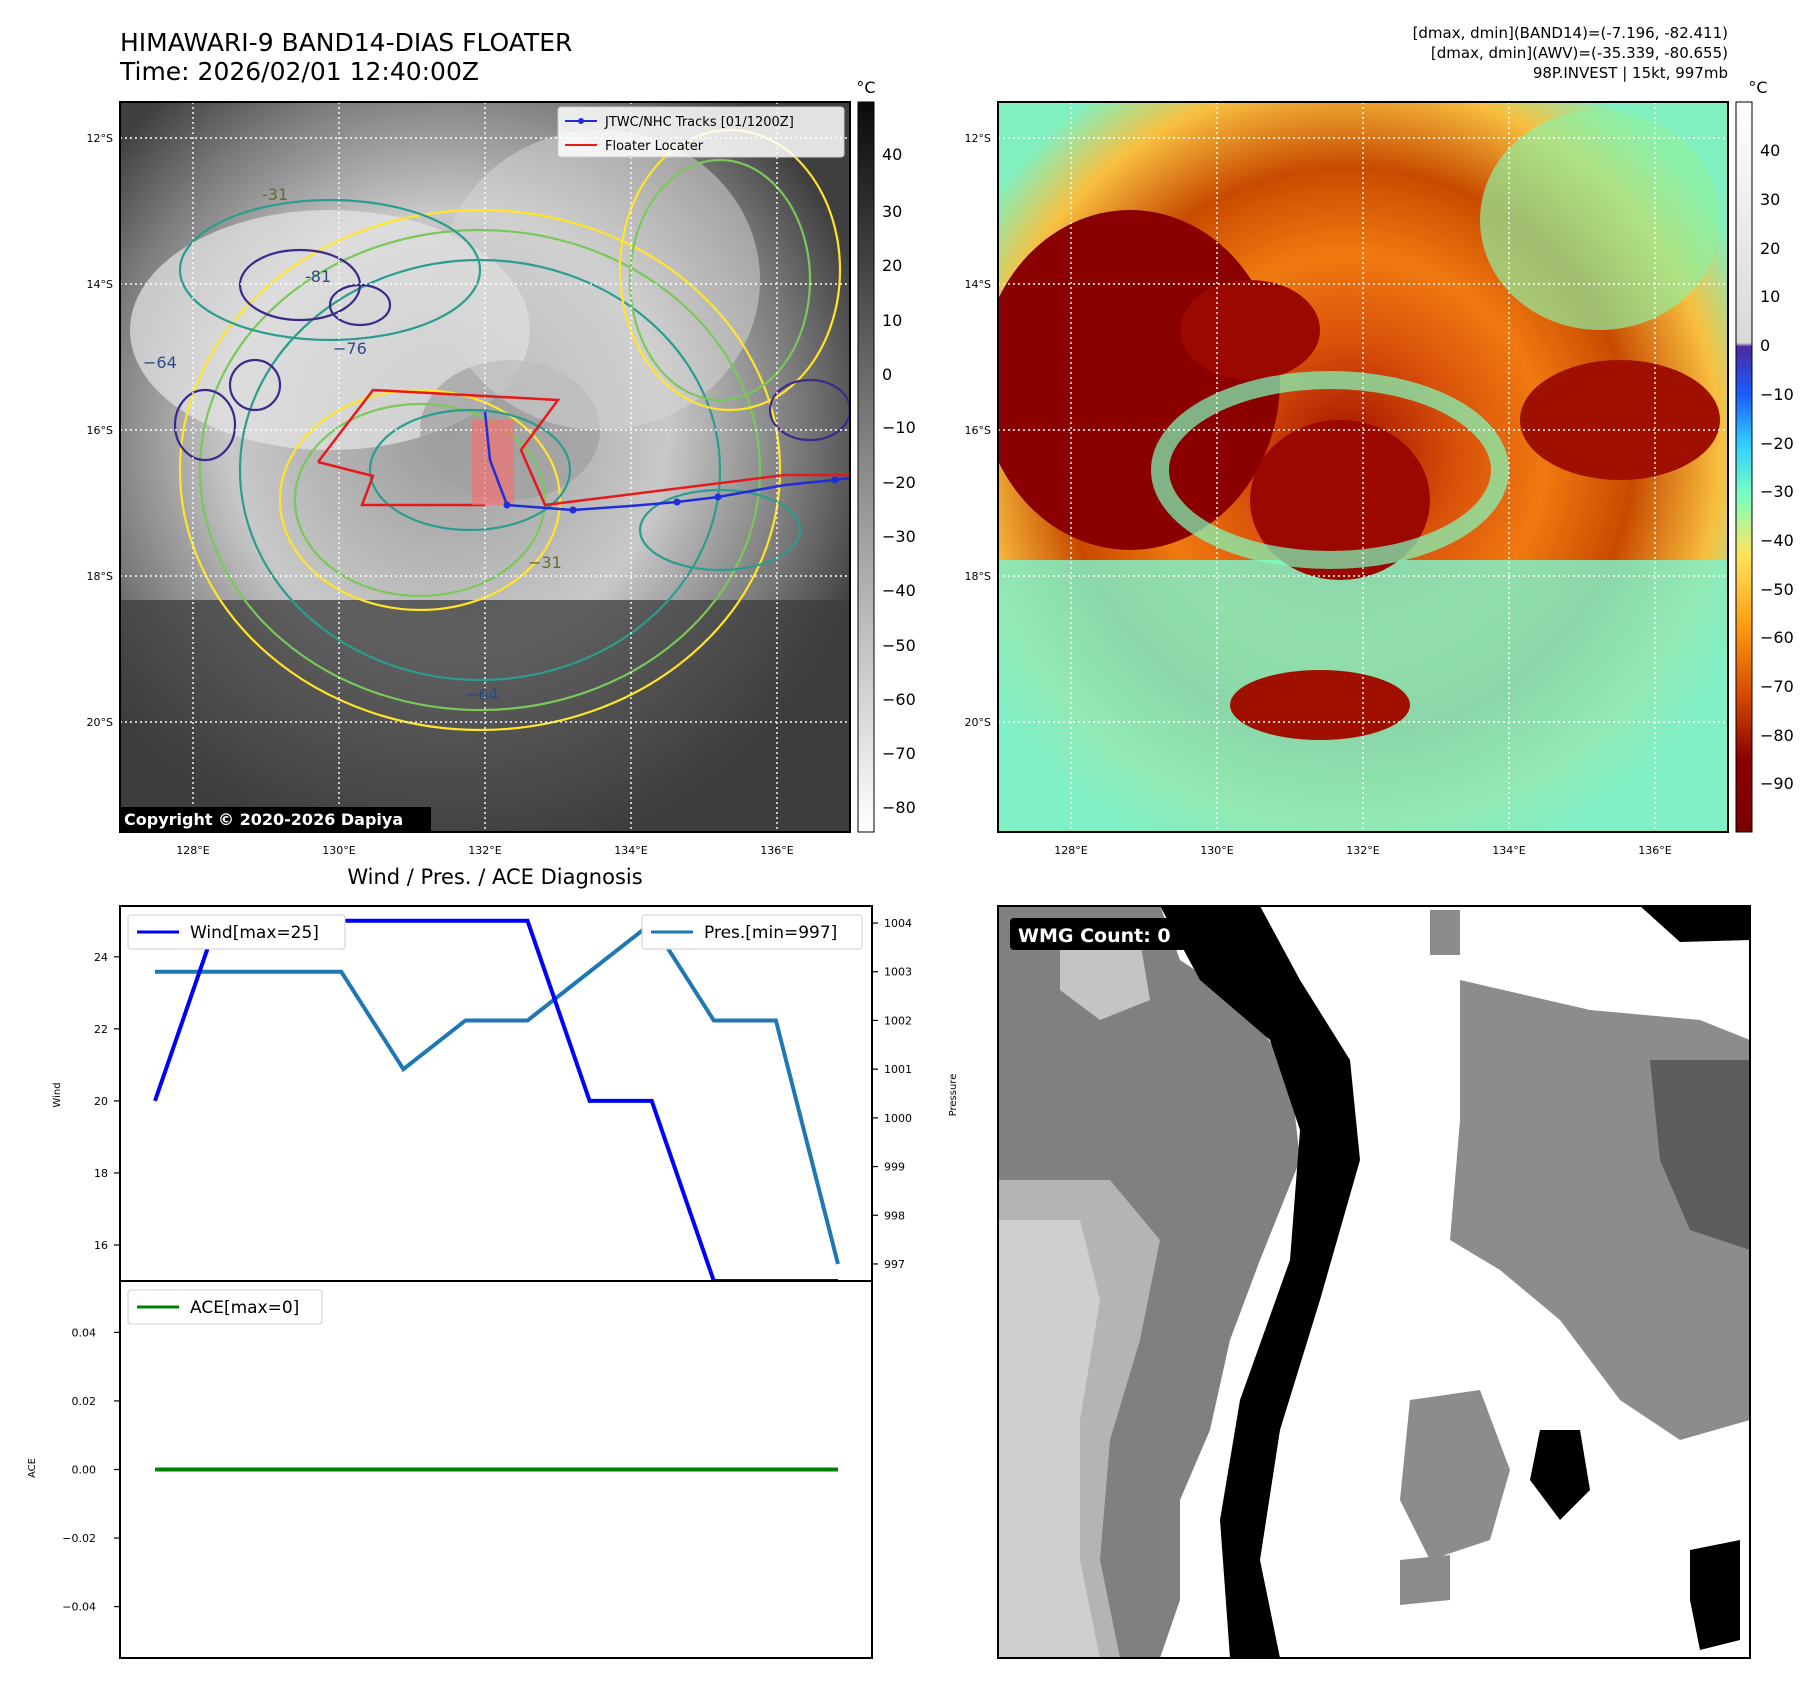 The height and width of the screenshot is (1690, 1813). What do you see at coordinates (892, 265) in the screenshot?
I see `svg-text: 20` at bounding box center [892, 265].